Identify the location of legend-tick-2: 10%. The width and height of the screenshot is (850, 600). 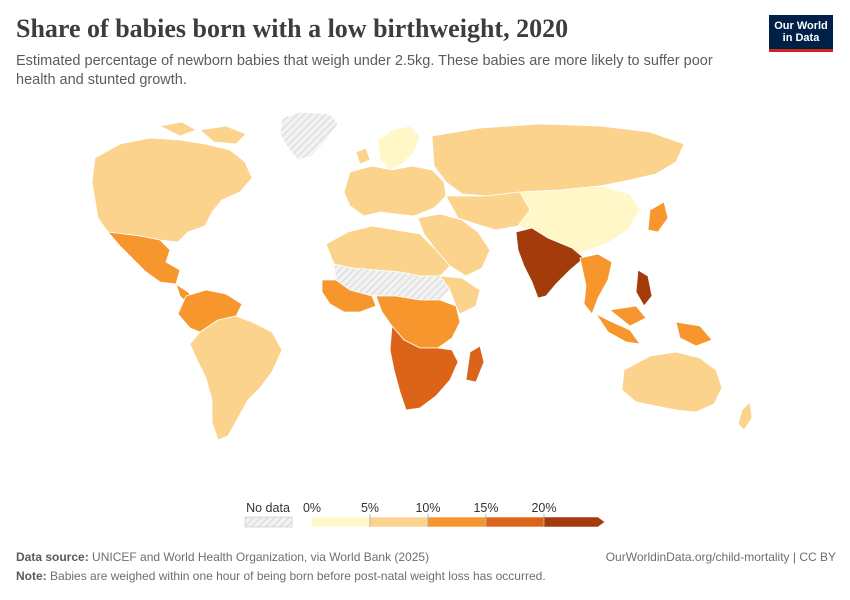
(427, 508).